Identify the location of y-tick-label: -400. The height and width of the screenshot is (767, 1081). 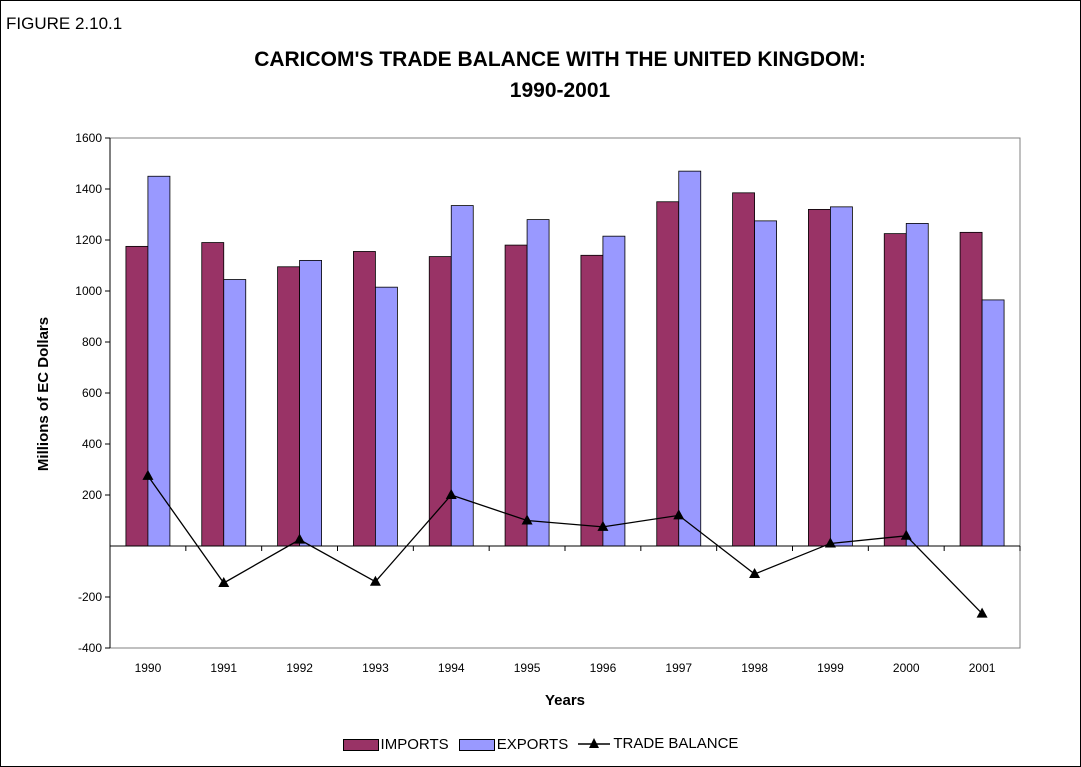
(90, 648).